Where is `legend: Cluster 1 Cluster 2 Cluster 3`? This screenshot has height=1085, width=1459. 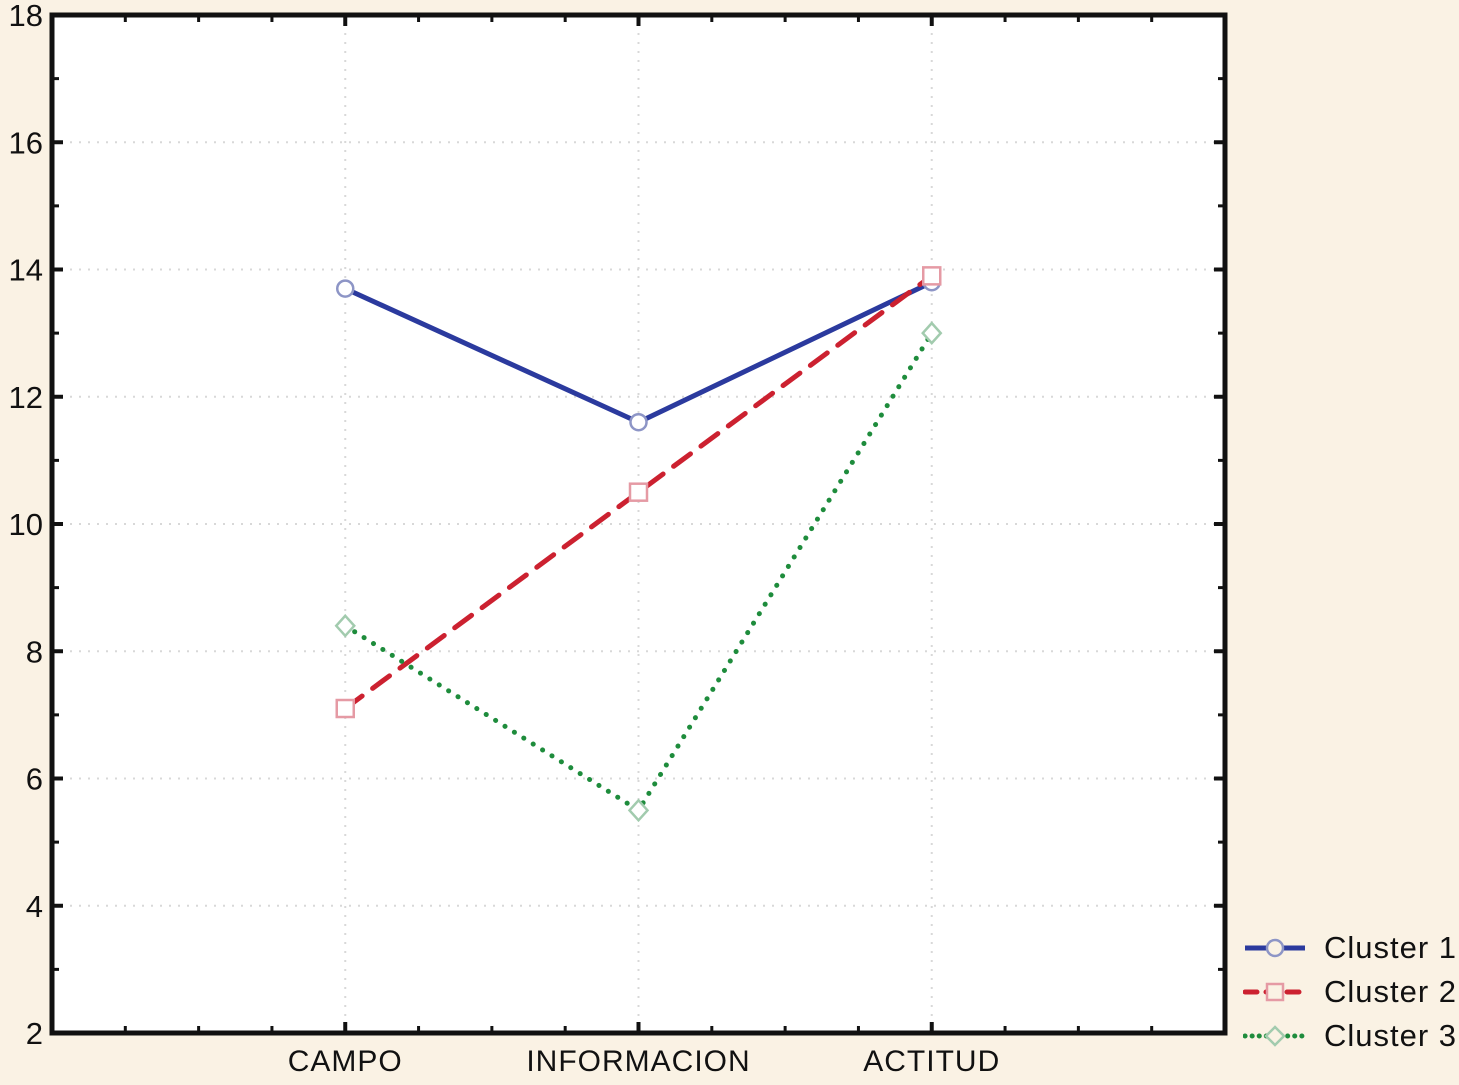 legend: Cluster 1 Cluster 2 Cluster 3 is located at coordinates (1350, 992).